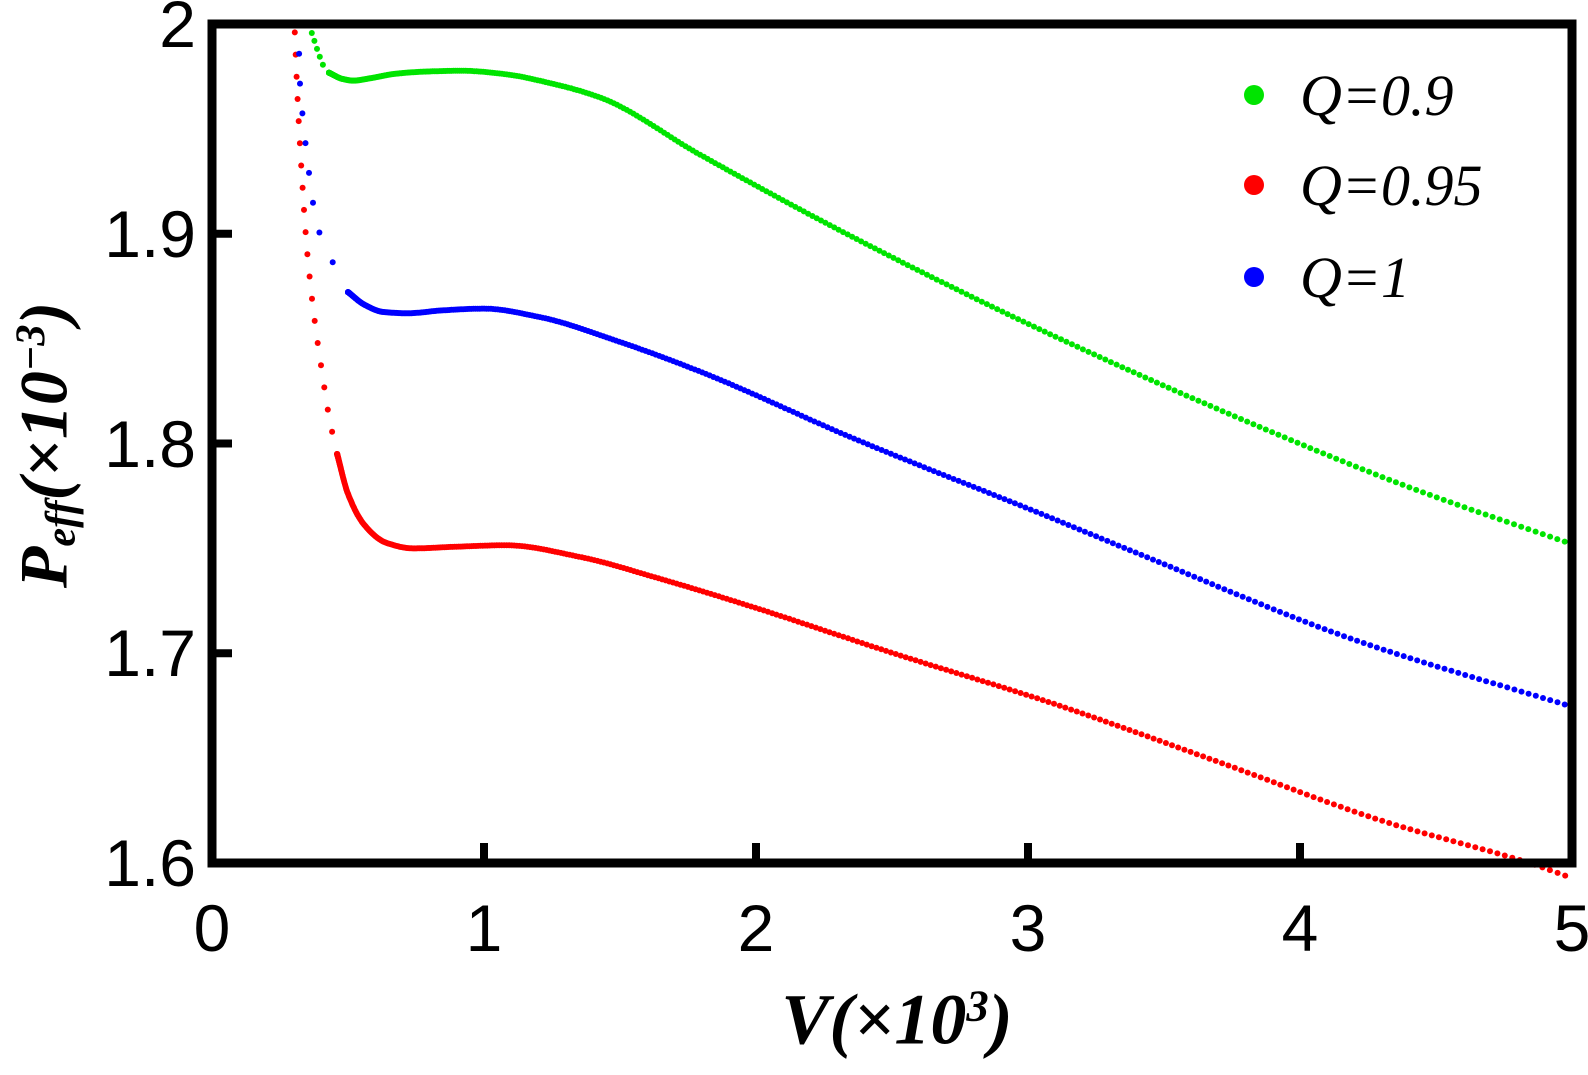 This screenshot has height=1075, width=1588. I want to click on y-axis-label-mid: (×10, so click(43, 436).